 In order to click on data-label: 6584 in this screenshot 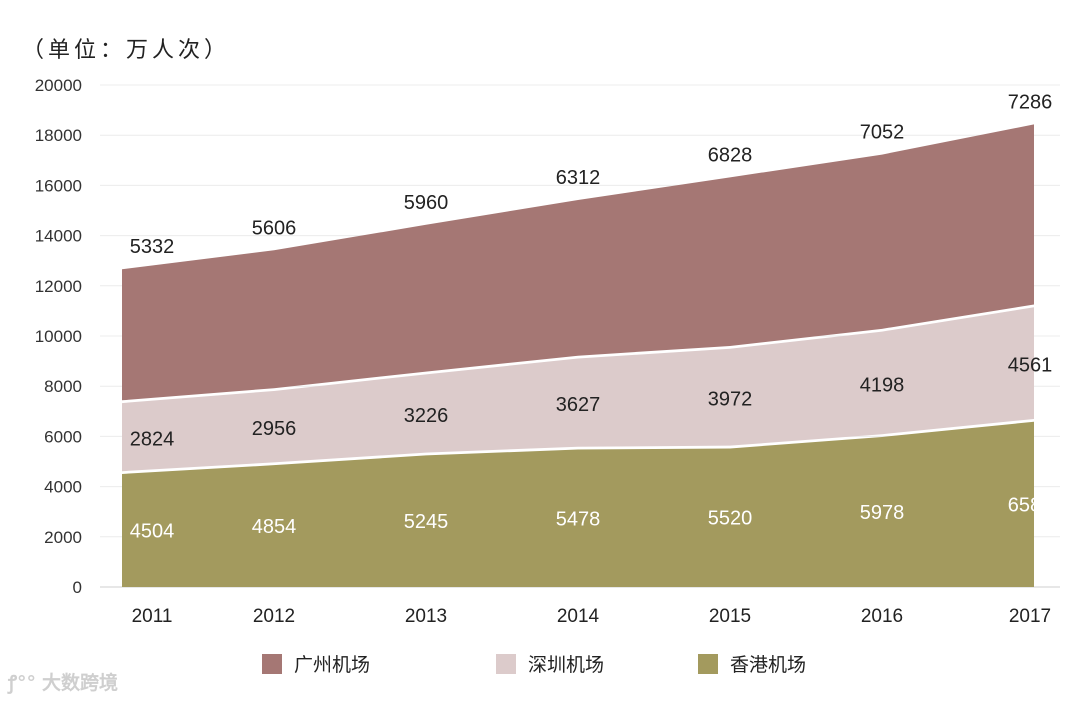, I will do `click(1030, 505)`.